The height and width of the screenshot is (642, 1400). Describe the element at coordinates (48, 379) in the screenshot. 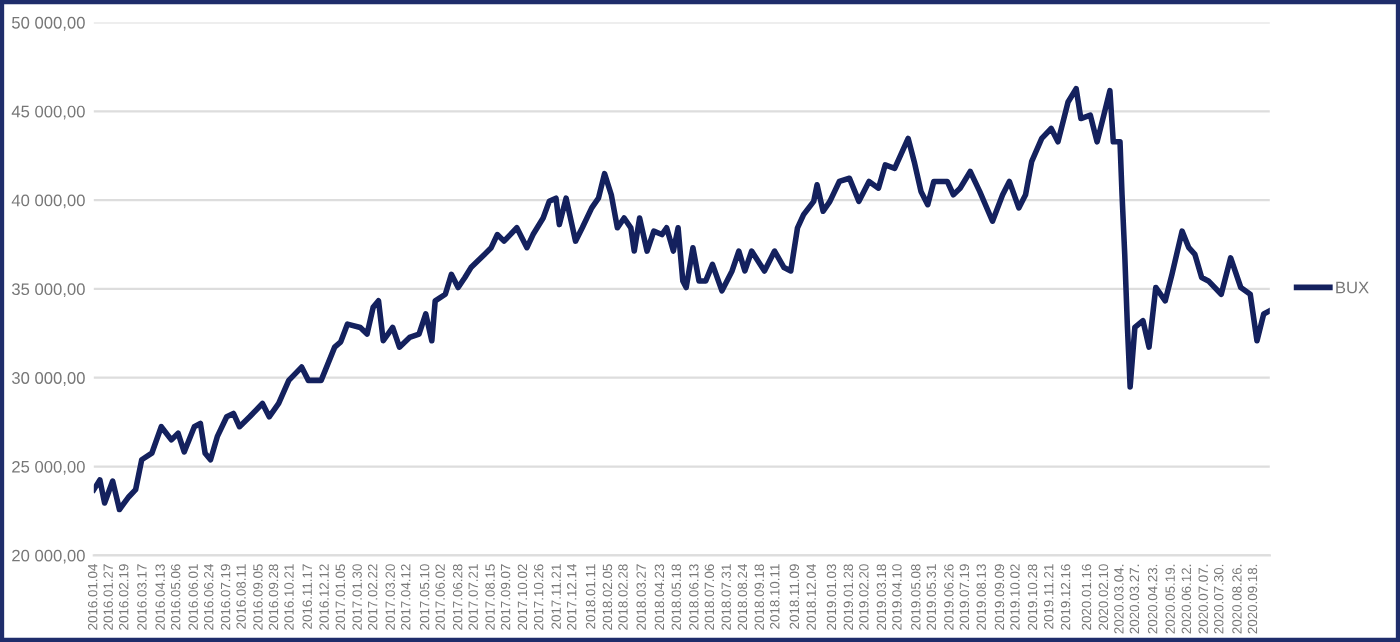

I see `y-tick-label: 30 000,00` at that location.